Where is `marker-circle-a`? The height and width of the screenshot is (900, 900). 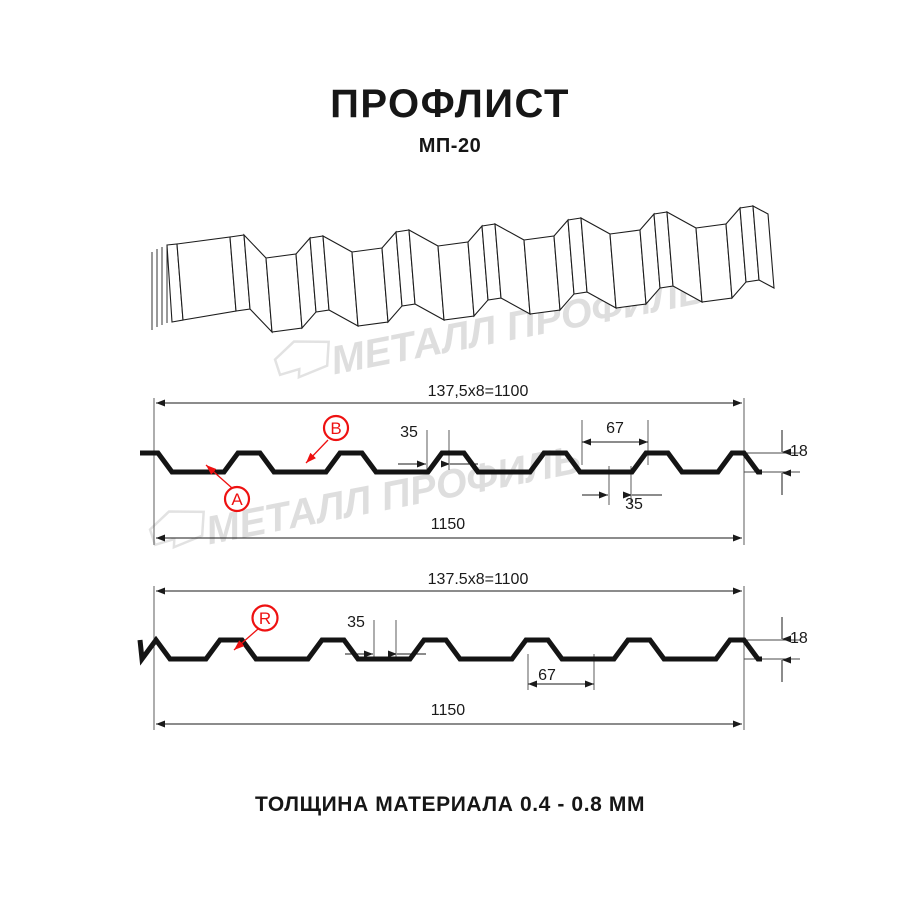
marker-circle-a is located at coordinates (237, 499).